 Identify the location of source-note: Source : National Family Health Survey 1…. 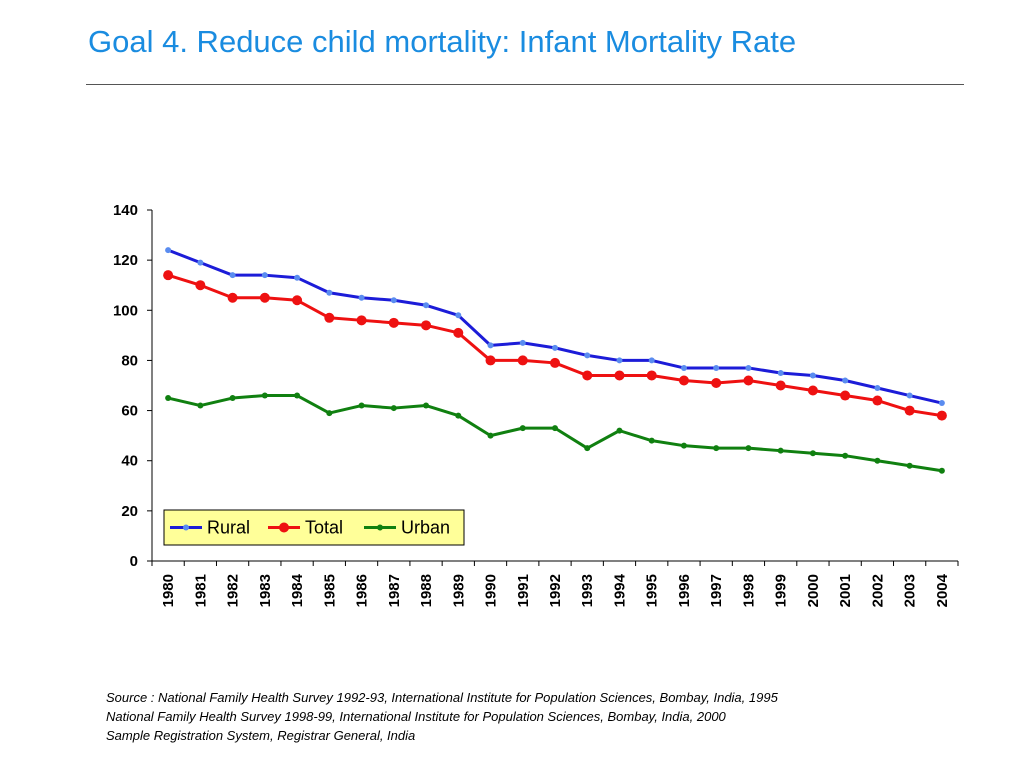
(442, 716).